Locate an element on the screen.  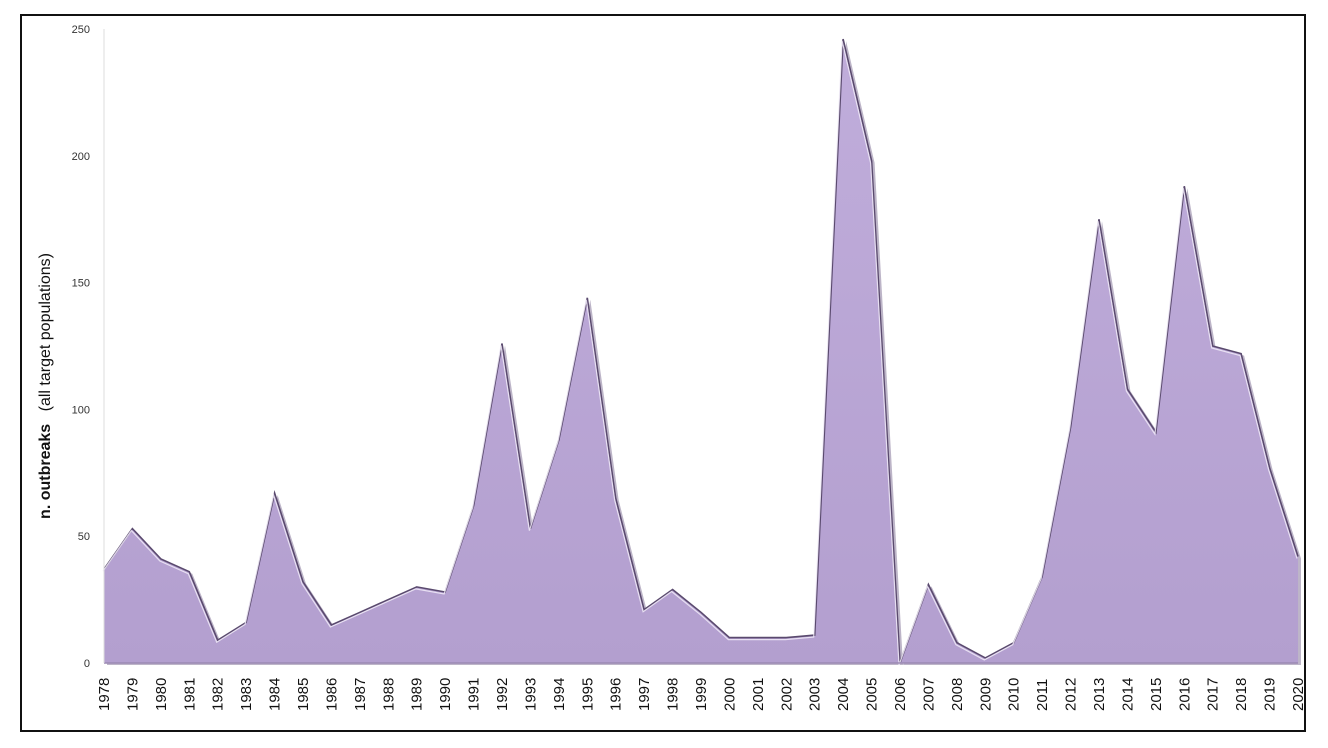
x-tick-label: 1992 is located at coordinates (502, 694).